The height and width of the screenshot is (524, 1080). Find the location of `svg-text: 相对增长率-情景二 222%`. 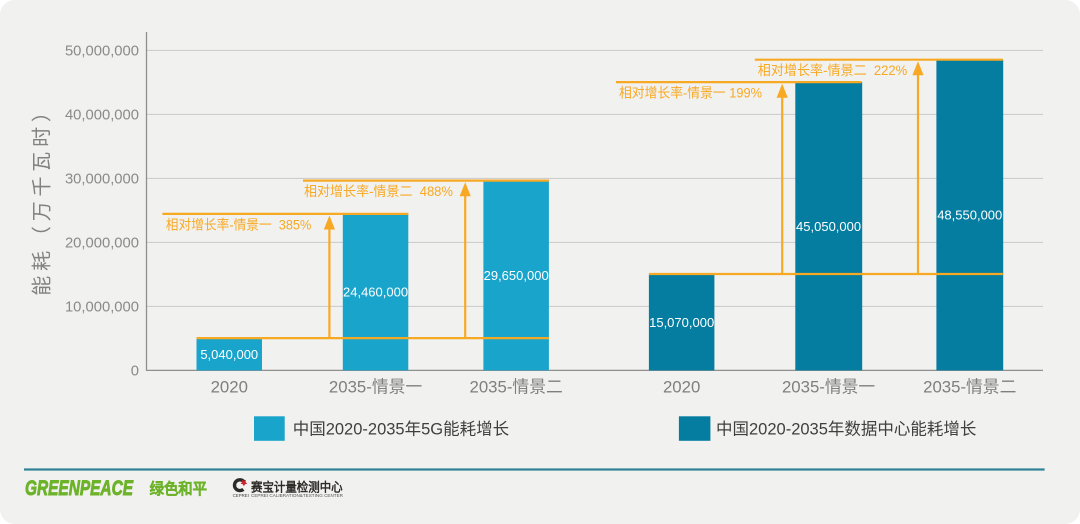

svg-text: 相对增长率-情景二 222% is located at coordinates (833, 70).